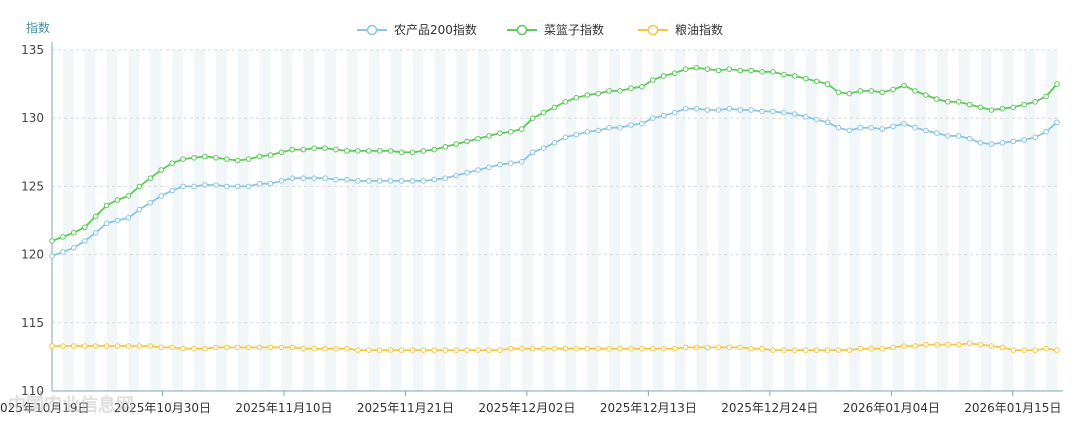 The width and height of the screenshot is (1080, 426). Describe the element at coordinates (653, 30) in the screenshot. I see `legend-swatch-marker` at that location.